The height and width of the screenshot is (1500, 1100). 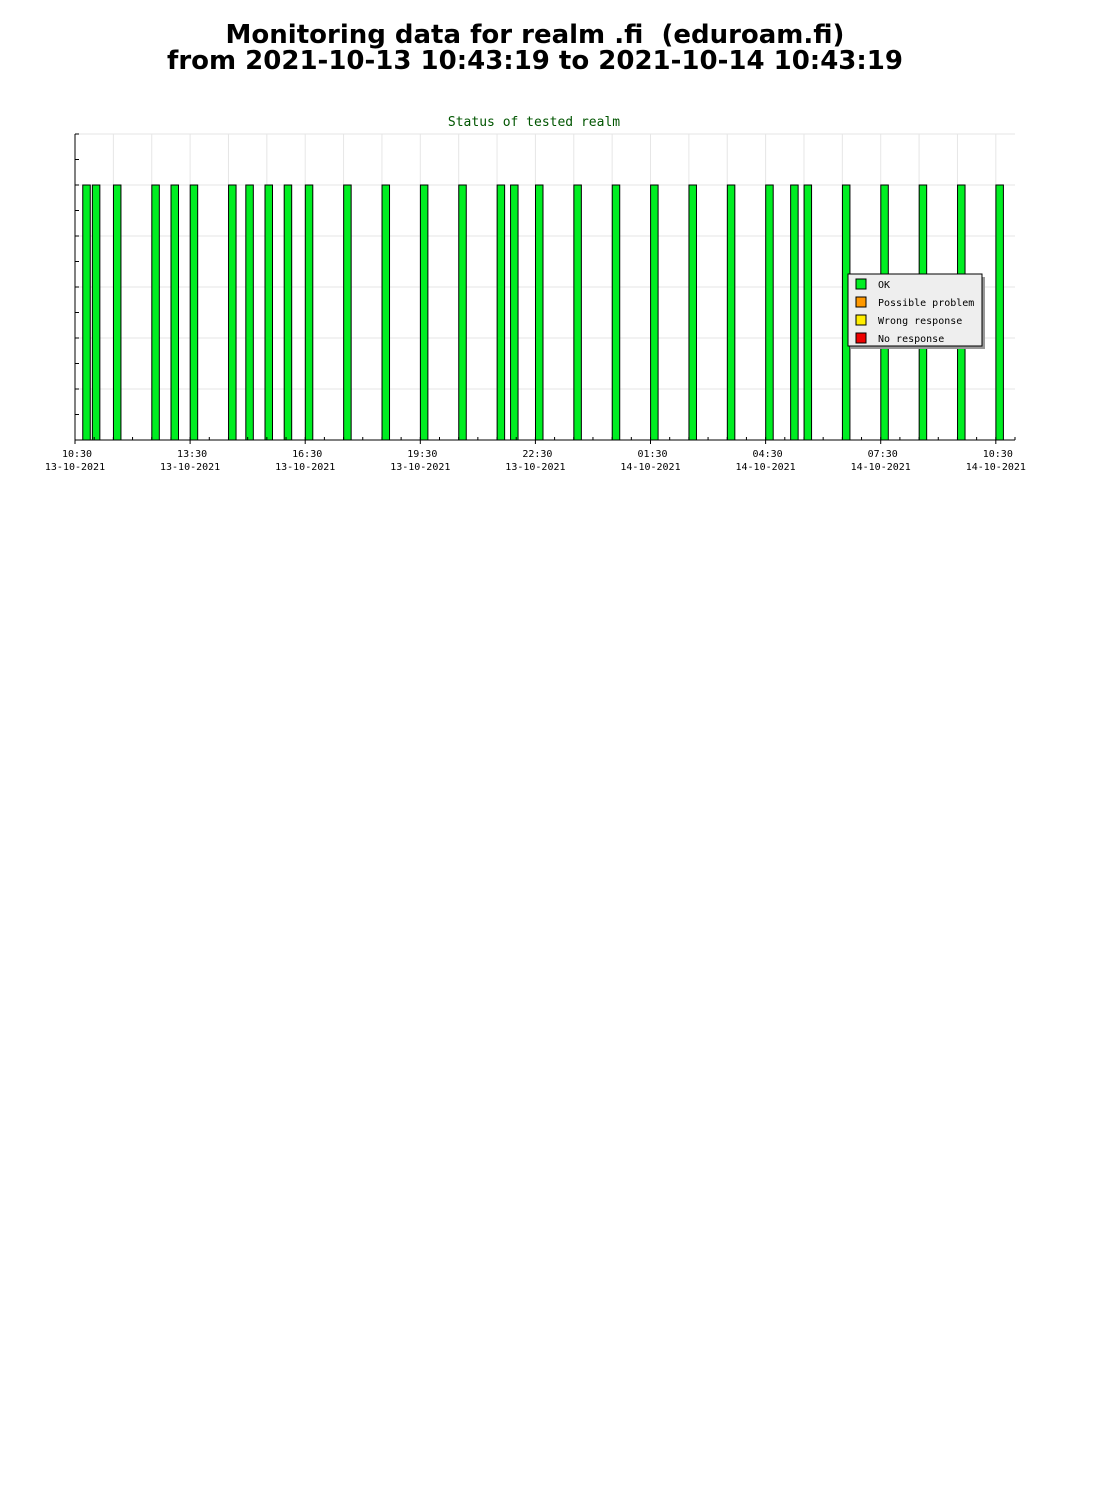 I want to click on x-tick-label-time: 01:30, so click(x=652, y=454).